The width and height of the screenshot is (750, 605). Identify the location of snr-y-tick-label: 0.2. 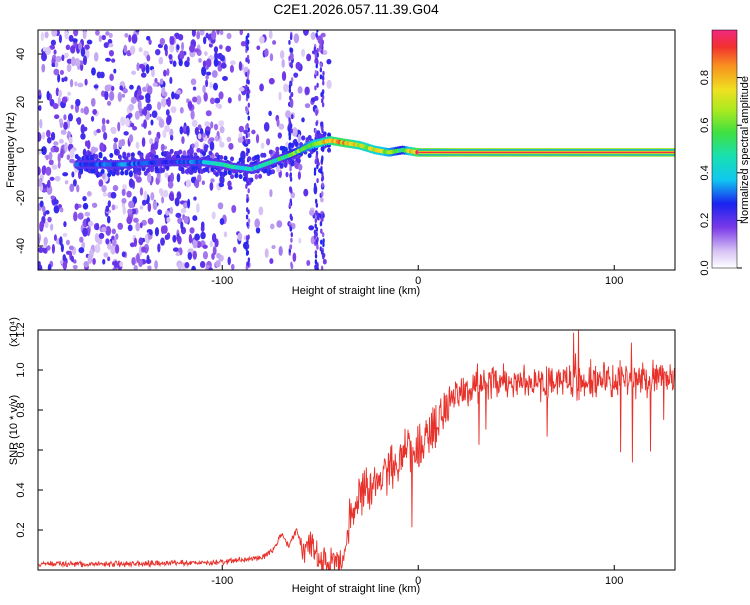
(21, 529).